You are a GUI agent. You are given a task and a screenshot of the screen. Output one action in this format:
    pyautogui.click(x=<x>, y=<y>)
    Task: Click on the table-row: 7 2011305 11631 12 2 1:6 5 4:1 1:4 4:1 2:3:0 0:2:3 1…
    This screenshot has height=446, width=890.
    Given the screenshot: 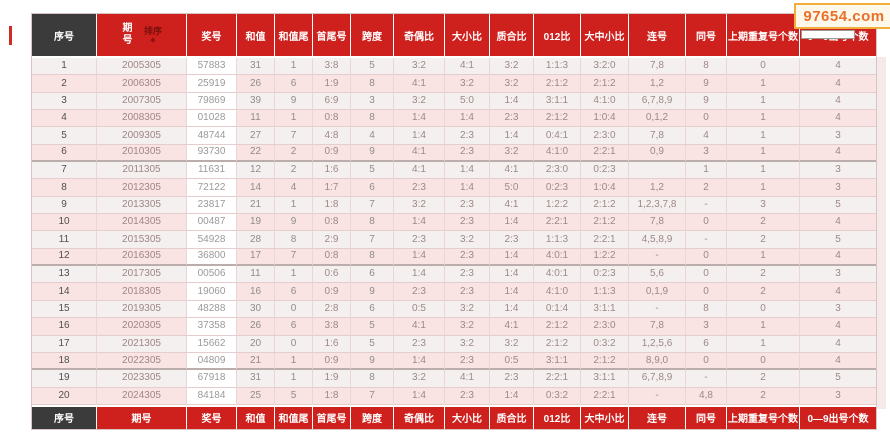 What is the action you would take?
    pyautogui.click(x=454, y=171)
    